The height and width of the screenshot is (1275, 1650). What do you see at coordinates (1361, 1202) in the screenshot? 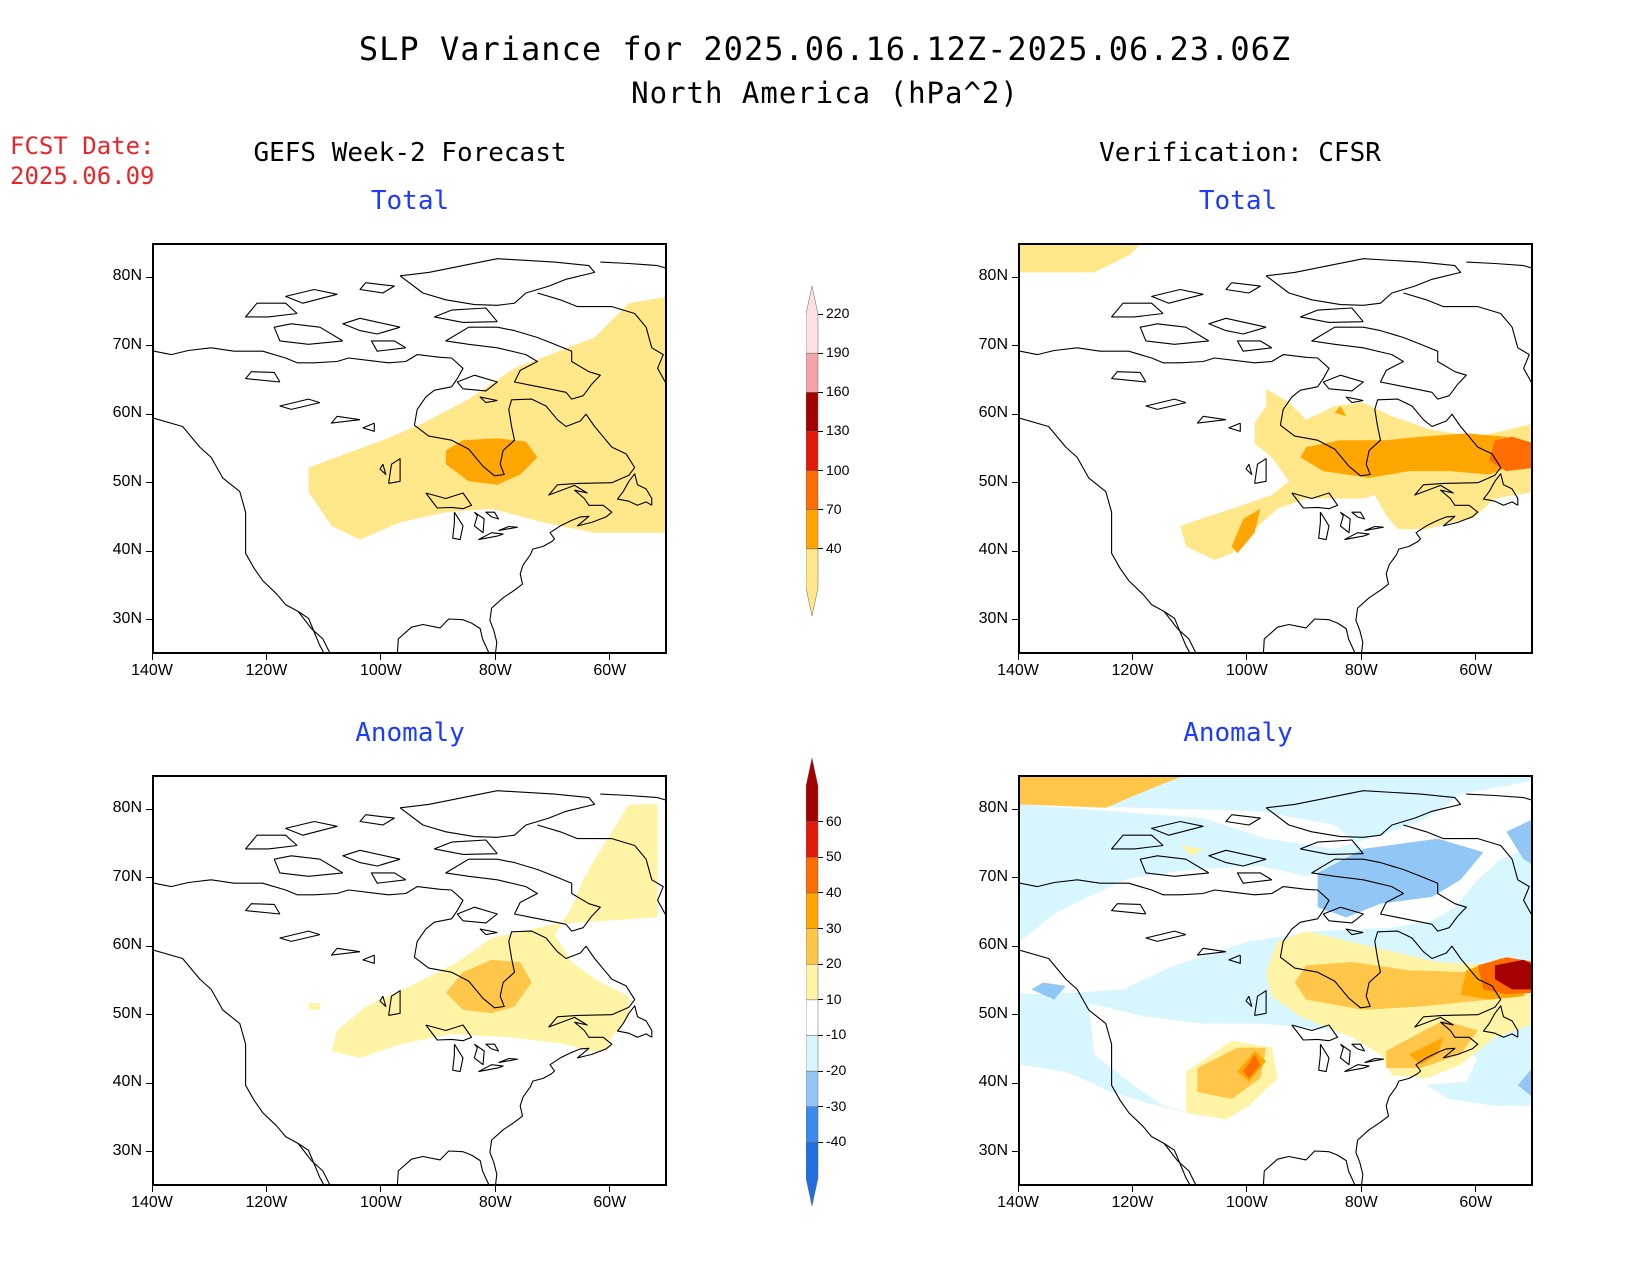
I see `lon-tick-label: 80W` at bounding box center [1361, 1202].